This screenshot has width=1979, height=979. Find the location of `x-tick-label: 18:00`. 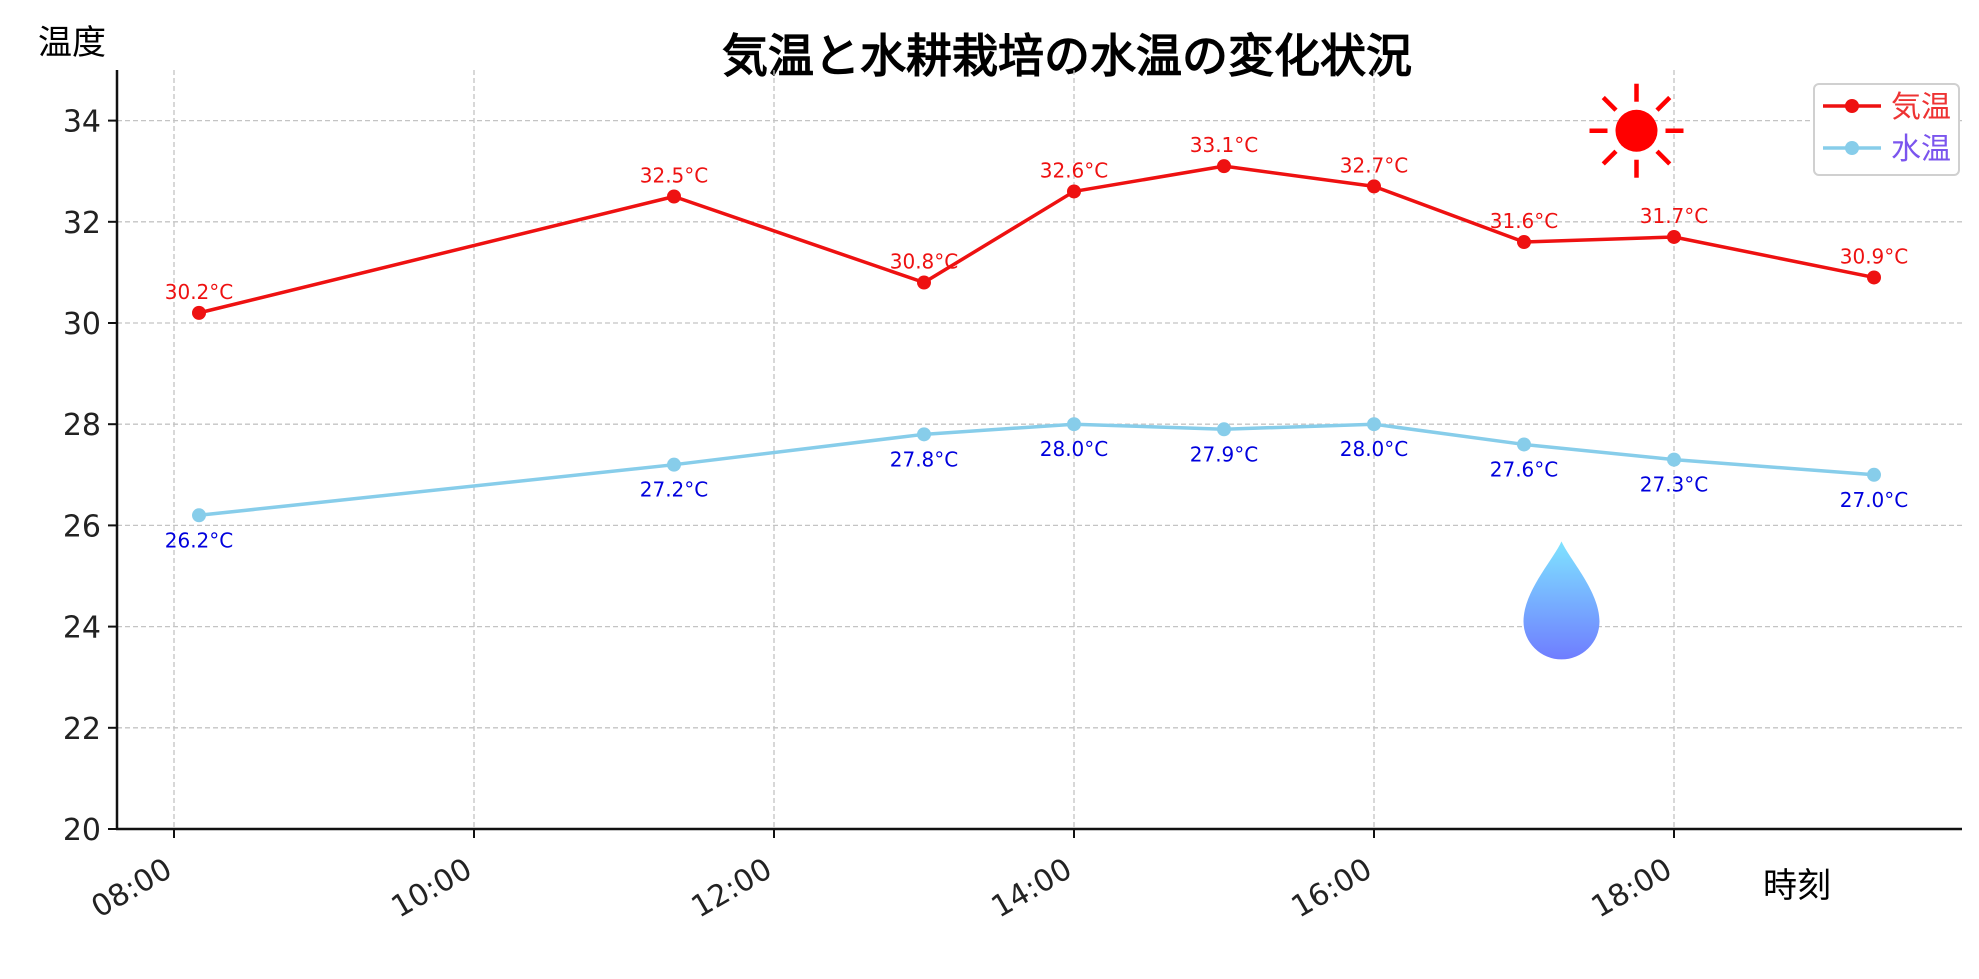

x-tick-label: 18:00 is located at coordinates (1632, 889).